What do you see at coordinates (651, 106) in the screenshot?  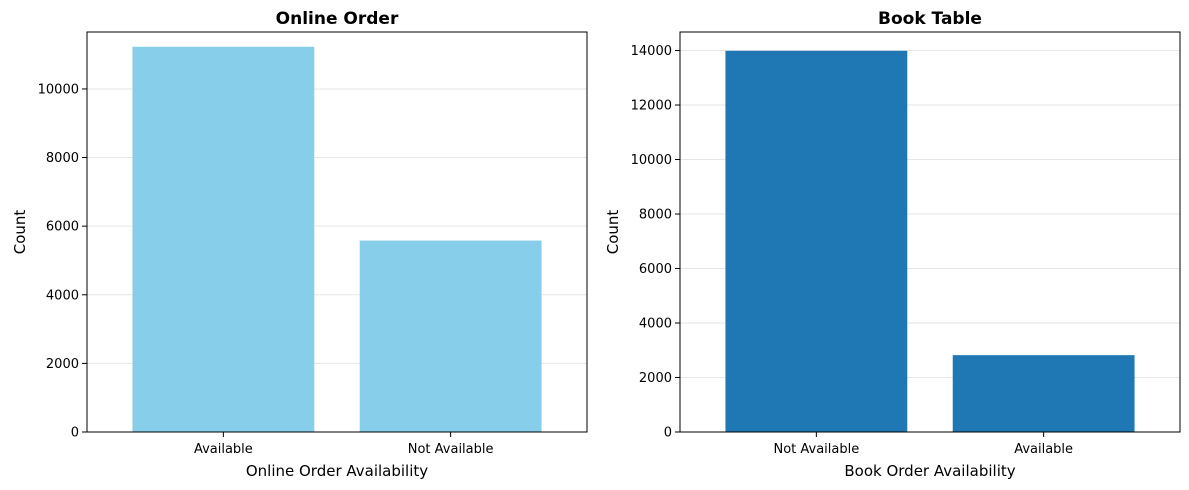 I see `y-tick-label: 12000` at bounding box center [651, 106].